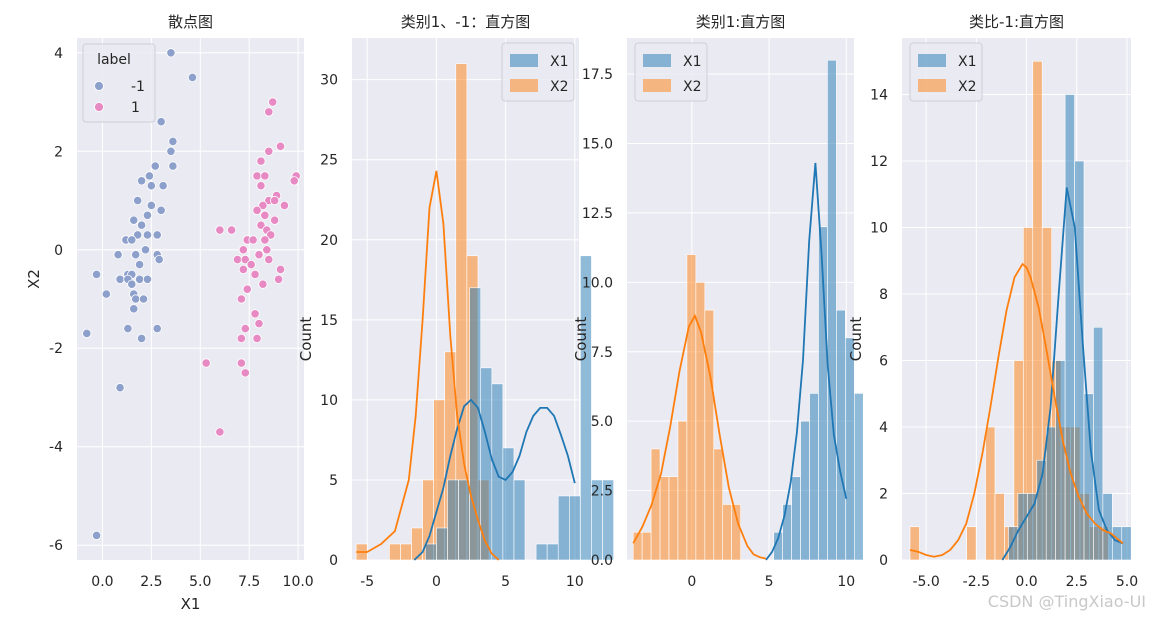 The height and width of the screenshot is (619, 1160). I want to click on x-tick-label: -5.0, so click(925, 582).